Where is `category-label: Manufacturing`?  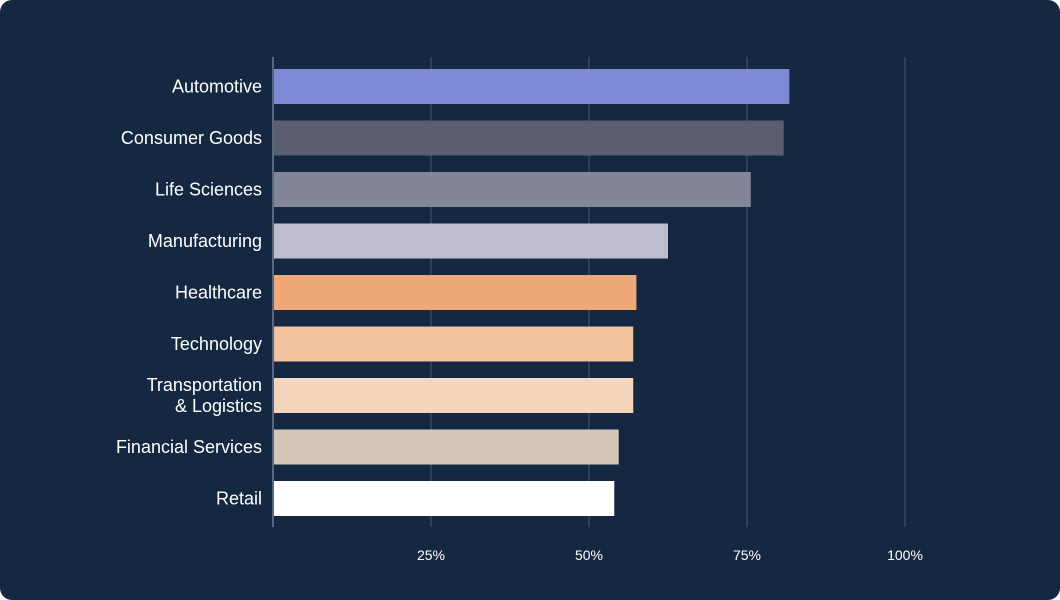
category-label: Manufacturing is located at coordinates (205, 241).